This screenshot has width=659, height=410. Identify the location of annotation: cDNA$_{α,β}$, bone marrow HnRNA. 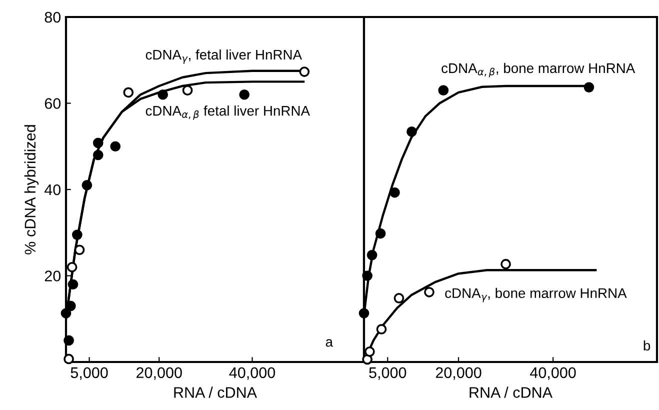
(539, 70).